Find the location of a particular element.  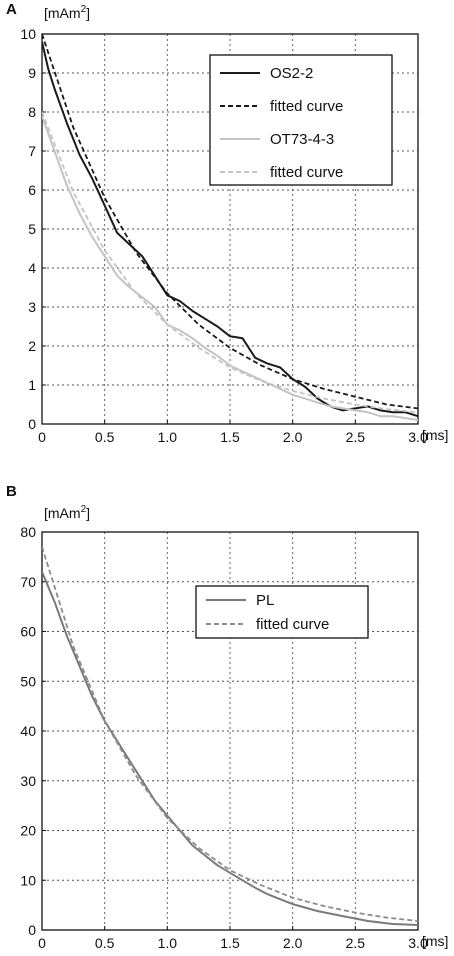

y-tick-label: 5 is located at coordinates (32, 229).